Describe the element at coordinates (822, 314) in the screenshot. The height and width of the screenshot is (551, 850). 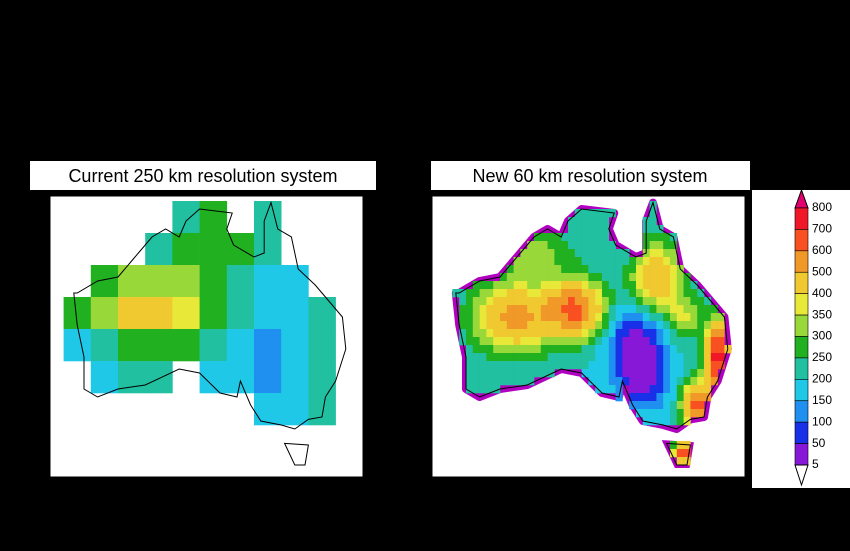
I see `colorbar-label: 350` at that location.